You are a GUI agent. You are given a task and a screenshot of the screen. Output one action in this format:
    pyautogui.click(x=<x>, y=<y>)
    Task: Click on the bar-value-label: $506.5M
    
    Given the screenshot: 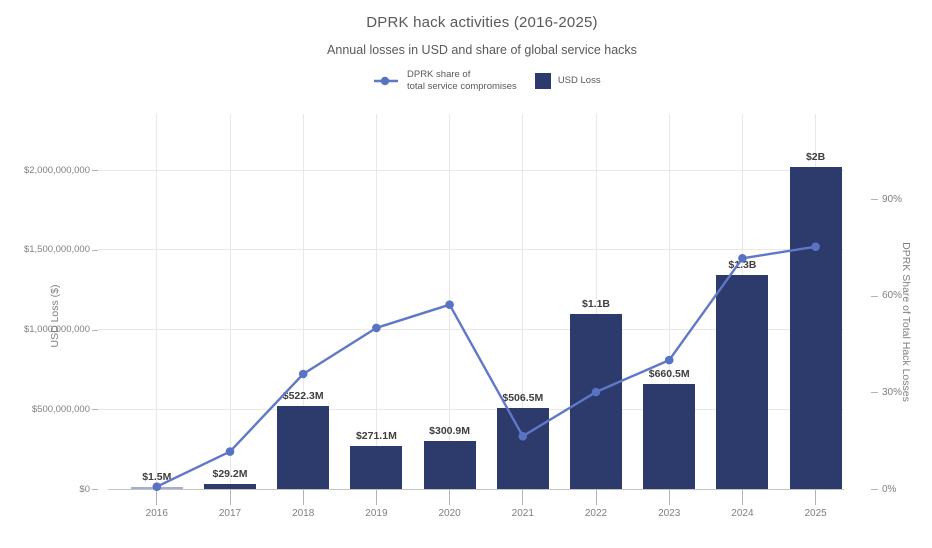 What is the action you would take?
    pyautogui.click(x=523, y=398)
    